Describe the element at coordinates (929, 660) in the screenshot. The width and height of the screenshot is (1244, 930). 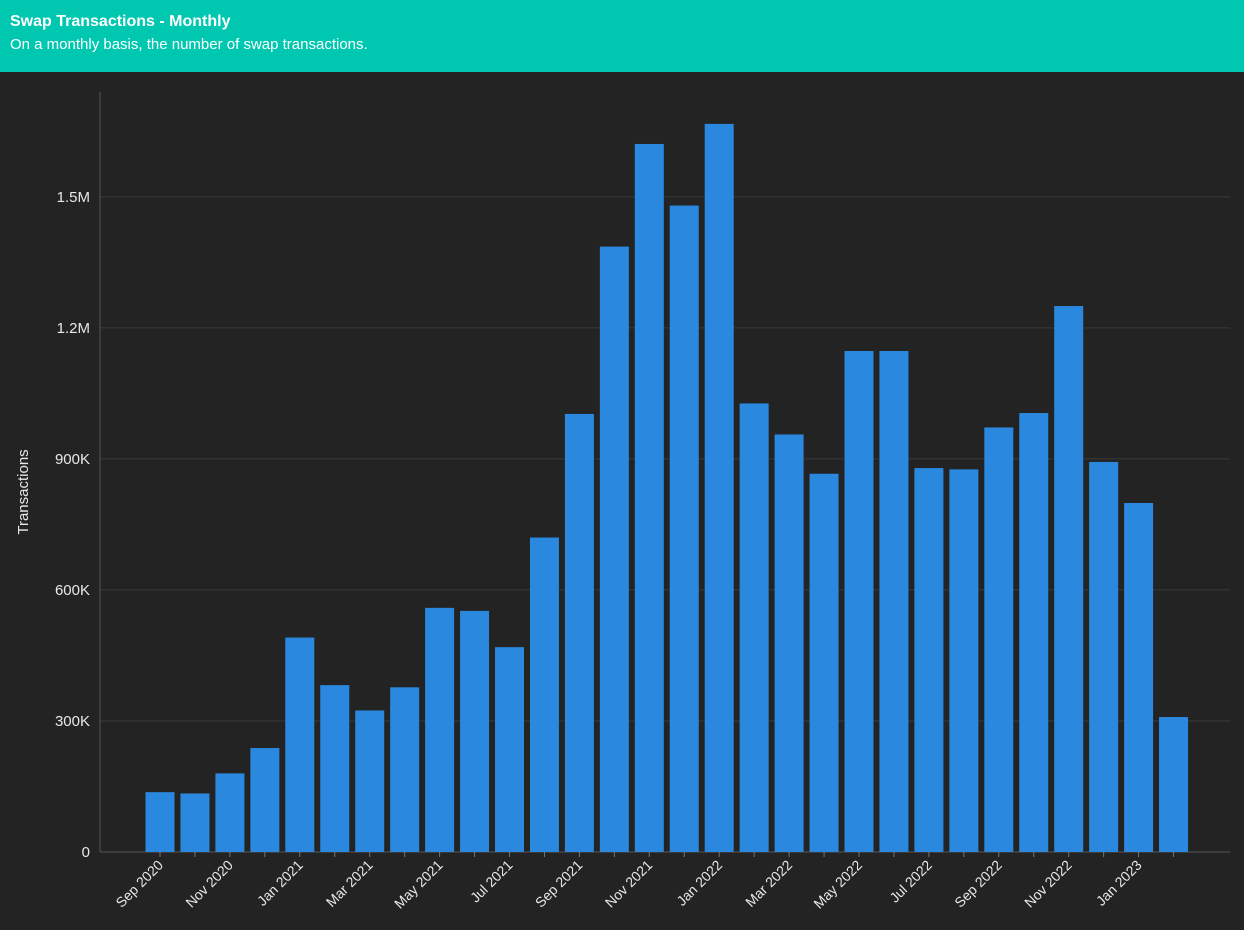
I see `bar: Jul 2022: 879000` at that location.